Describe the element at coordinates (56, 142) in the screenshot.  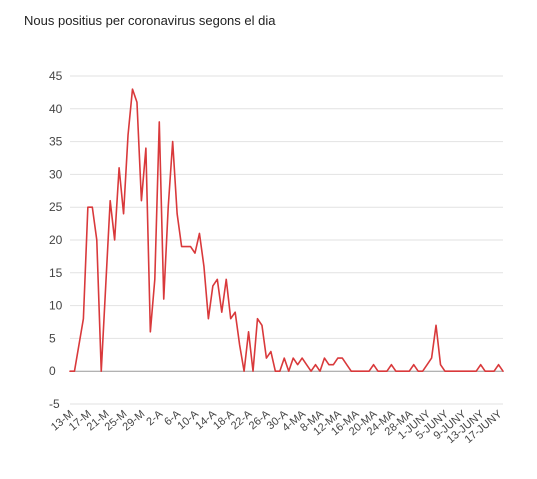
I see `y-tick-label: 35` at that location.